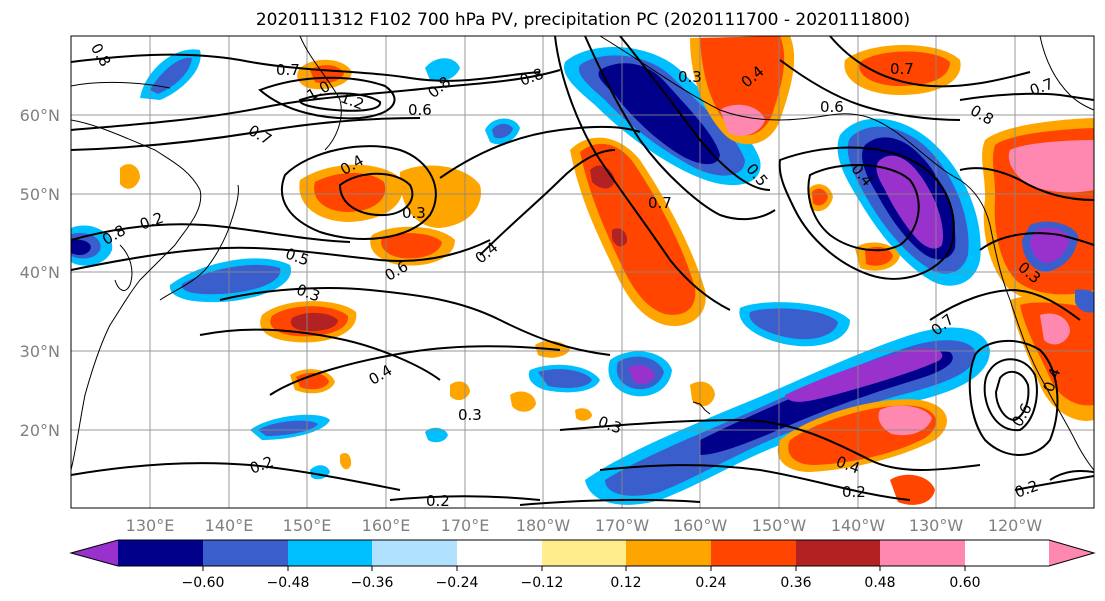 This screenshot has width=1105, height=601. Describe the element at coordinates (40, 430) in the screenshot. I see `lat-label: 20°N` at that location.